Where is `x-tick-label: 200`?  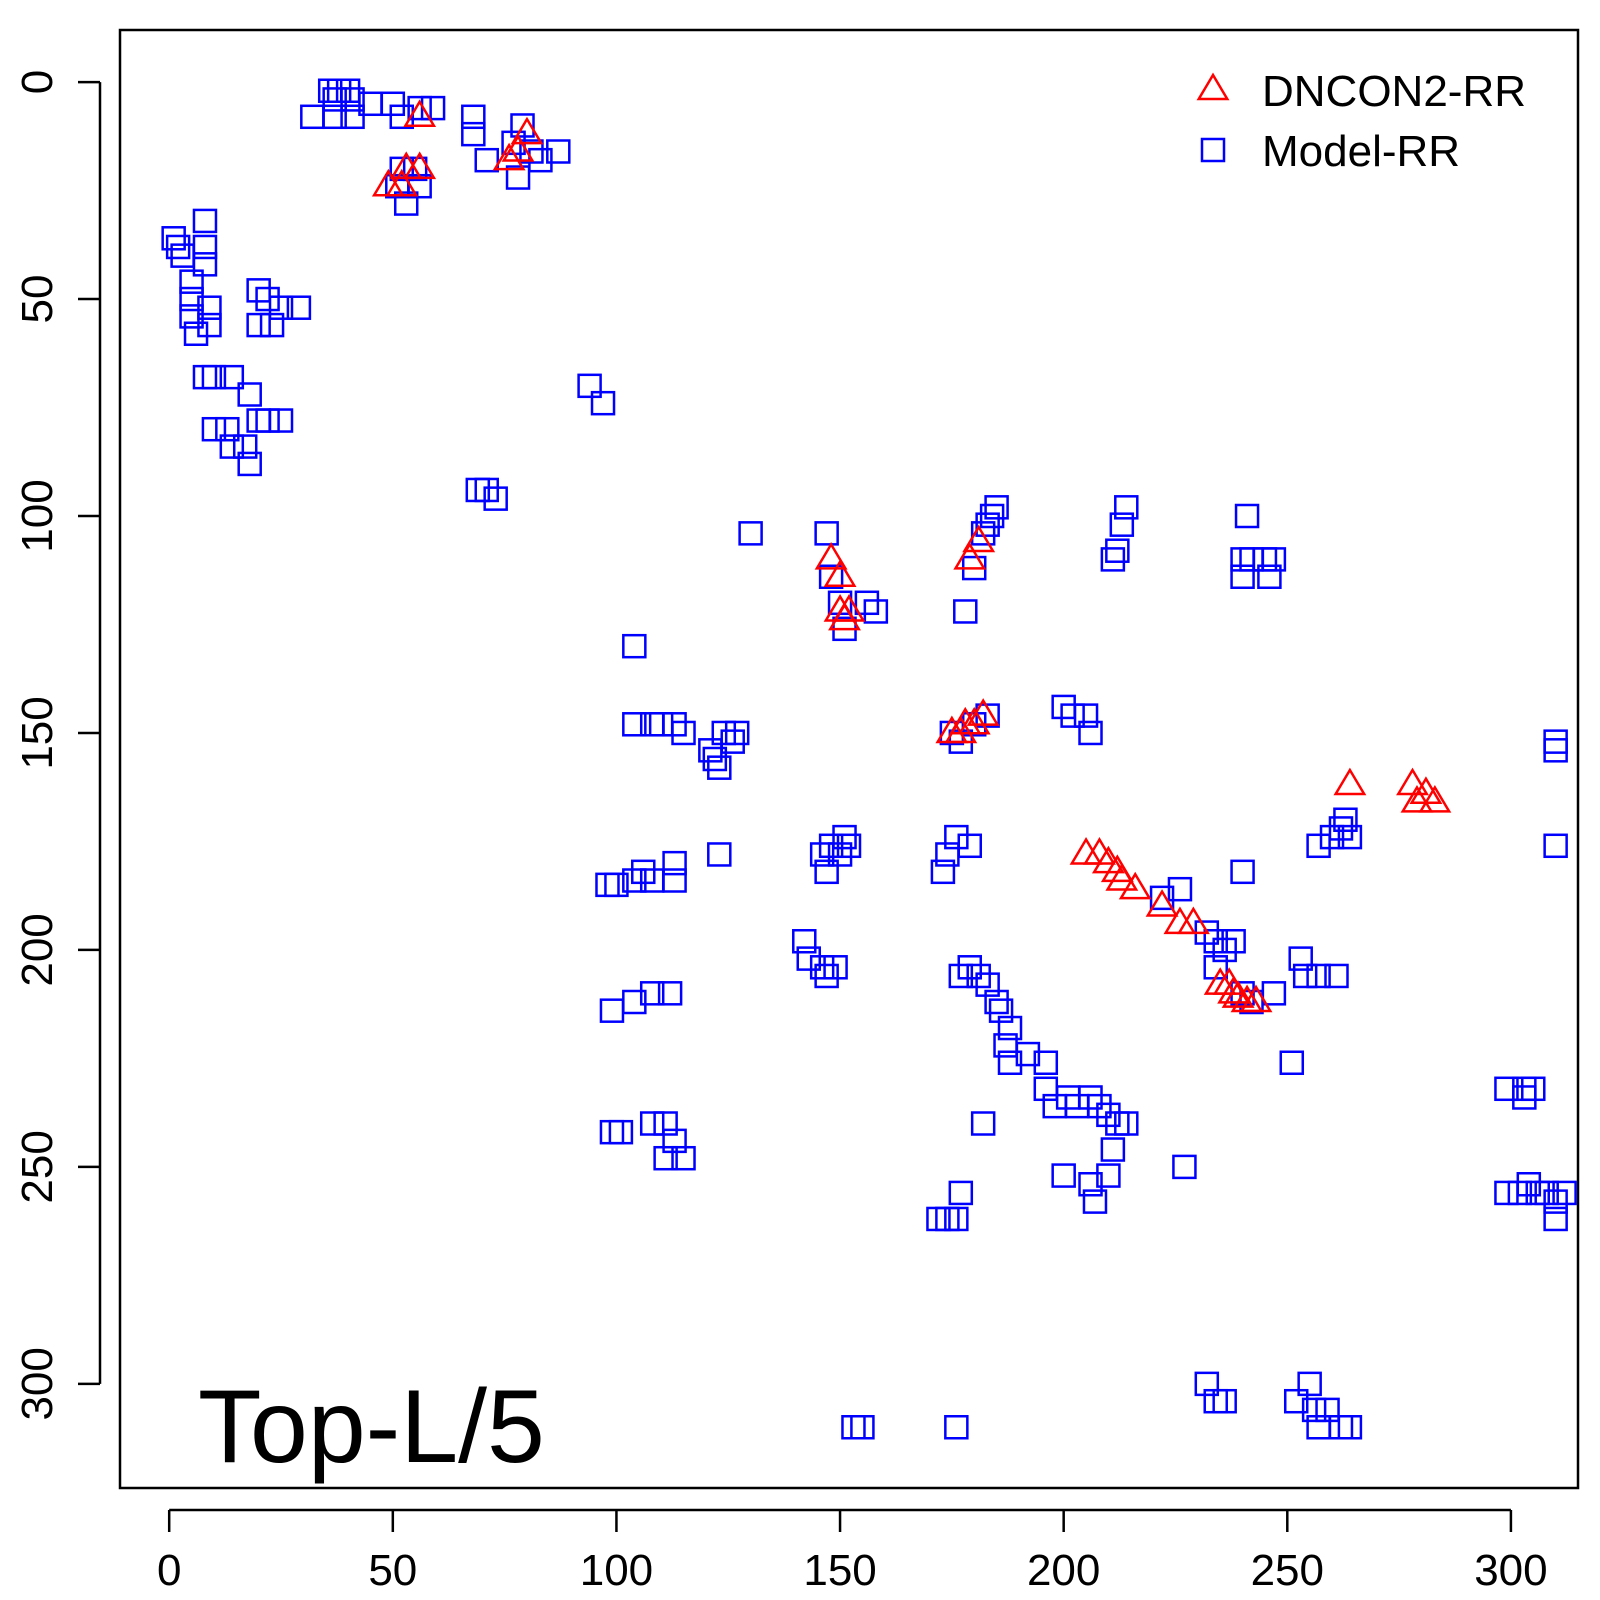
x-tick-label: 200 is located at coordinates (1063, 1570).